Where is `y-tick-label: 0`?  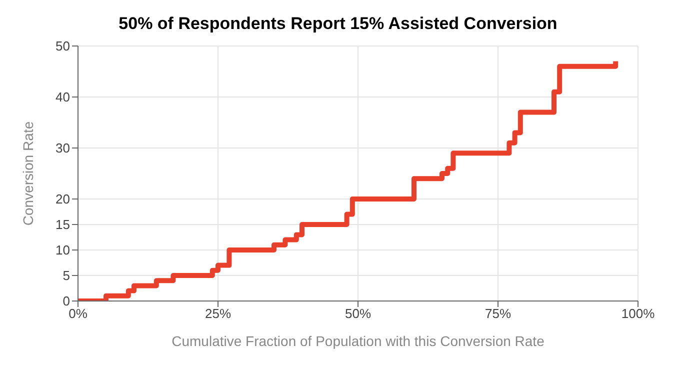
y-tick-label: 0 is located at coordinates (66, 301).